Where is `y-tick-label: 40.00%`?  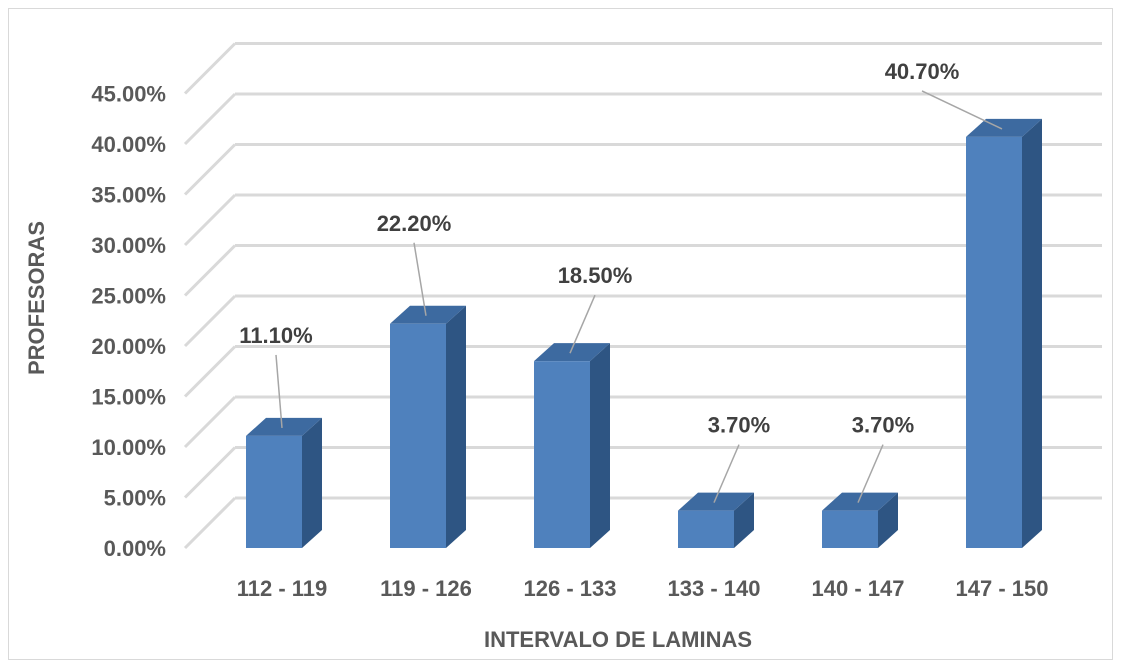
y-tick-label: 40.00% is located at coordinates (128, 144).